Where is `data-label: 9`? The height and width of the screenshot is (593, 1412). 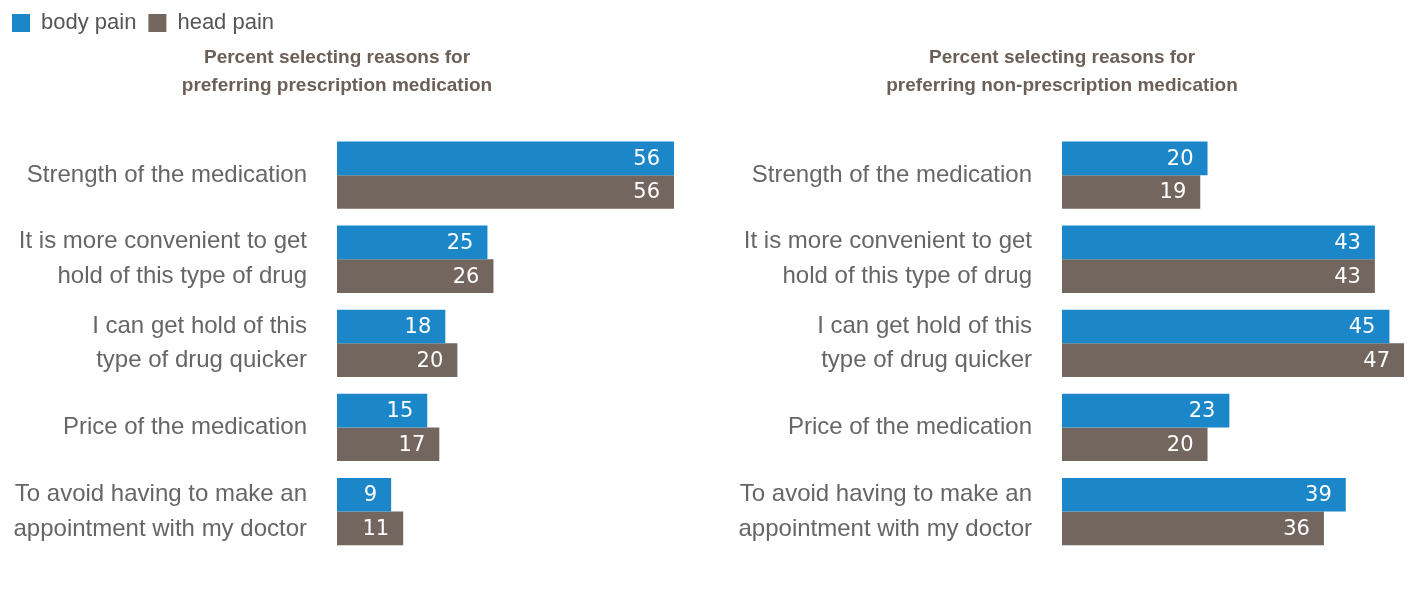 data-label: 9 is located at coordinates (370, 494).